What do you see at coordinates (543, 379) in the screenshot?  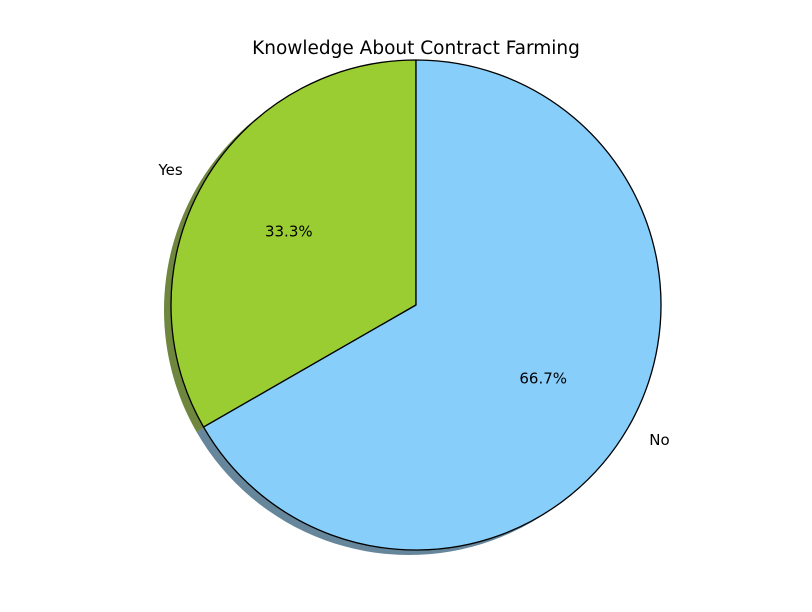 I see `slice-pct-no: 66.7%` at bounding box center [543, 379].